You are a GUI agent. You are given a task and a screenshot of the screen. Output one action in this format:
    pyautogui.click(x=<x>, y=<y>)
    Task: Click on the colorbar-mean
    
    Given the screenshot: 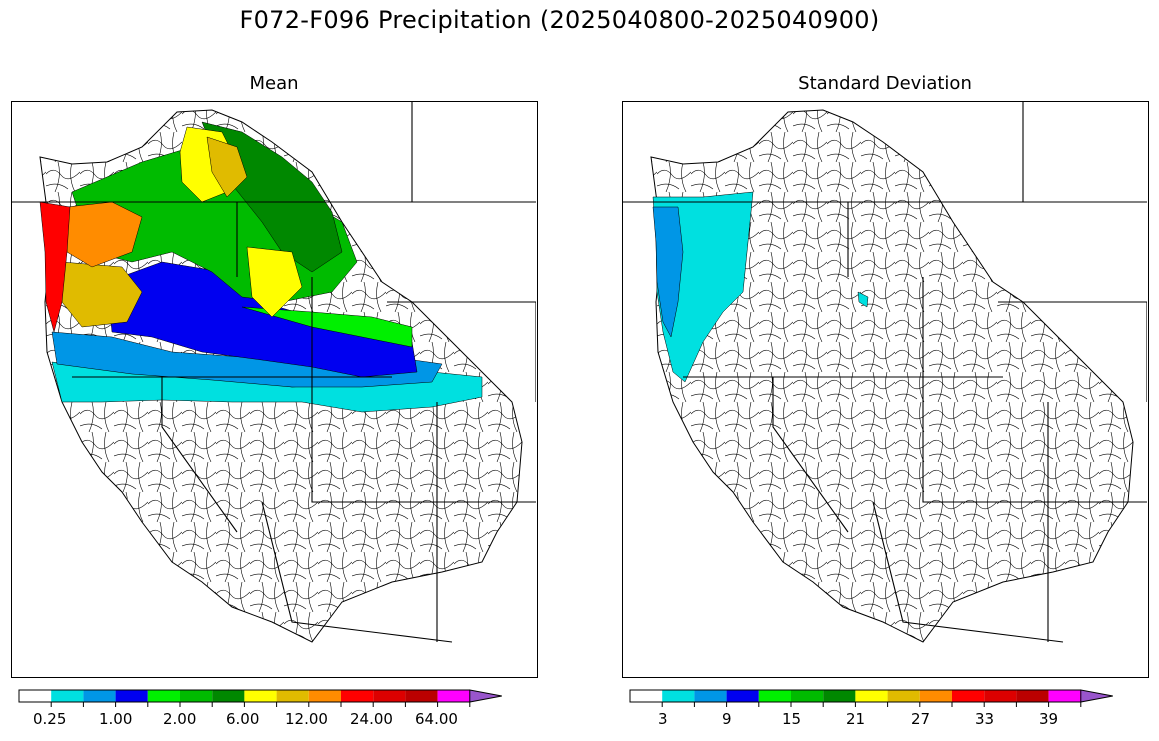 What is the action you would take?
    pyautogui.click(x=274, y=709)
    